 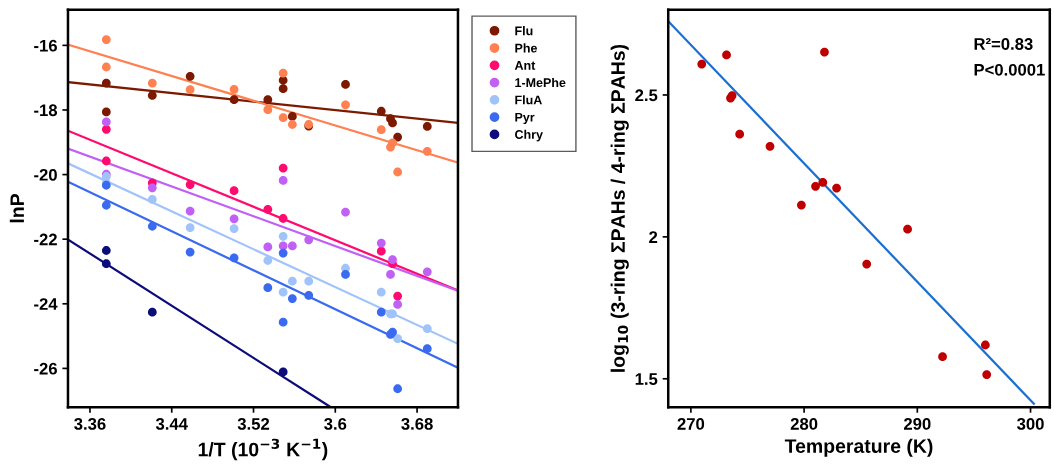 What do you see at coordinates (528, 100) in the screenshot?
I see `legend-label: FluA` at bounding box center [528, 100].